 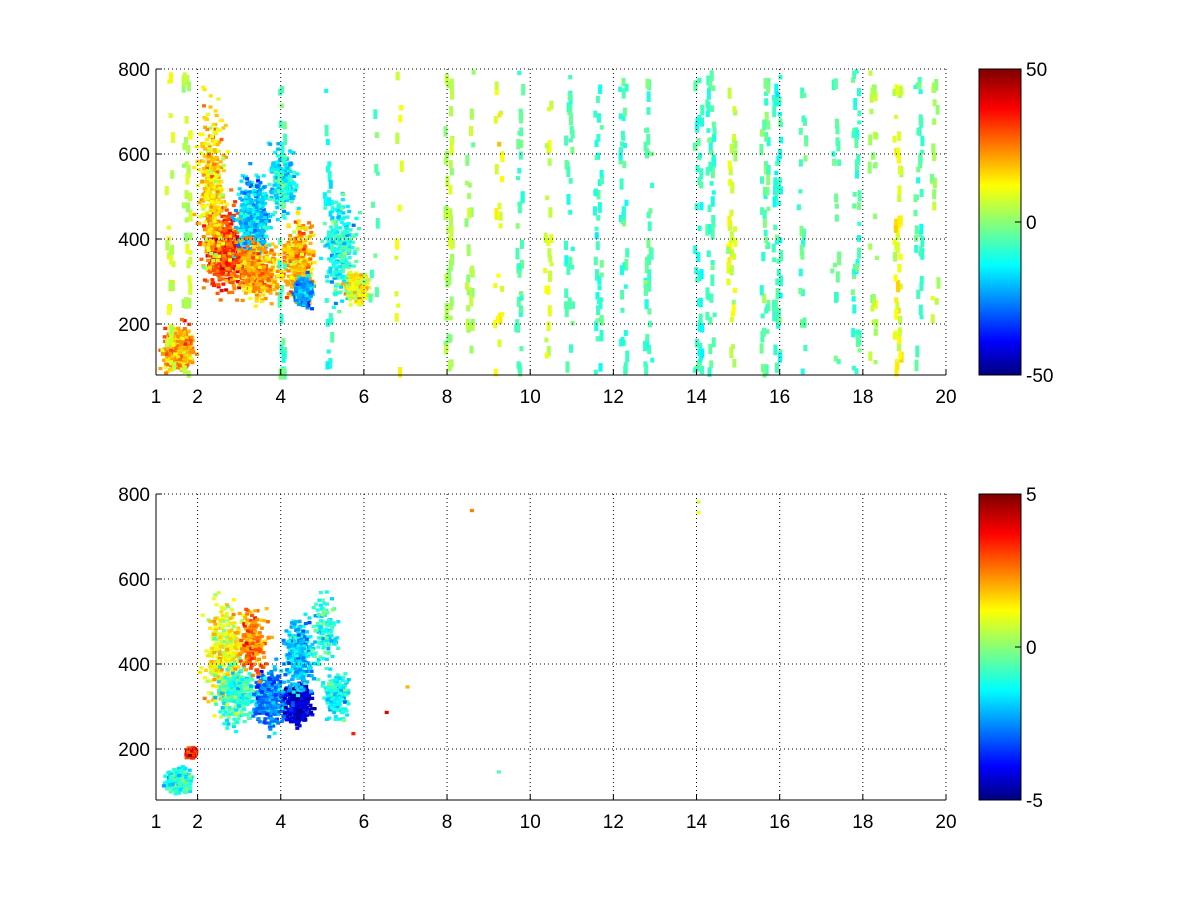 What do you see at coordinates (862, 397) in the screenshot?
I see `top-x-tick-label: 18` at bounding box center [862, 397].